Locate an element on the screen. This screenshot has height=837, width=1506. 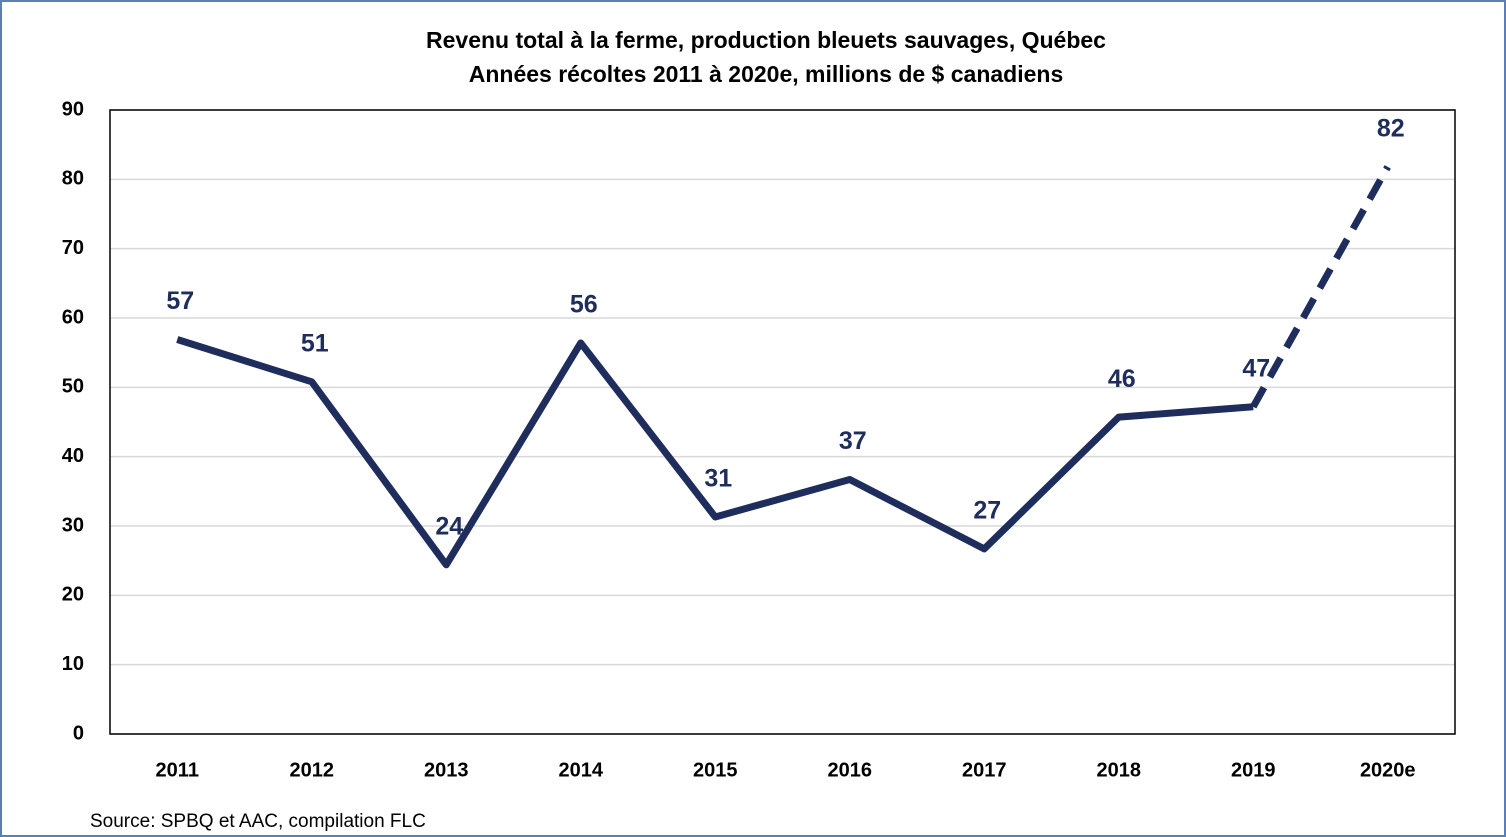
x-tick-label: 2014 is located at coordinates (581, 770).